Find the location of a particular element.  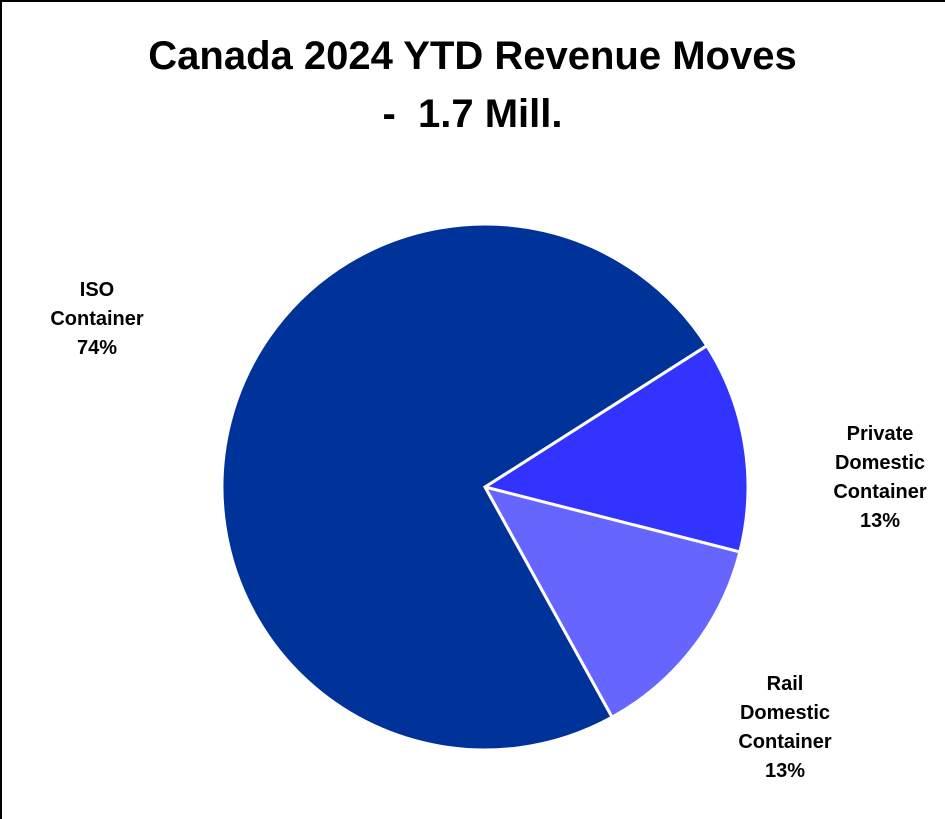

category-label: ISO Container is located at coordinates (97, 304).